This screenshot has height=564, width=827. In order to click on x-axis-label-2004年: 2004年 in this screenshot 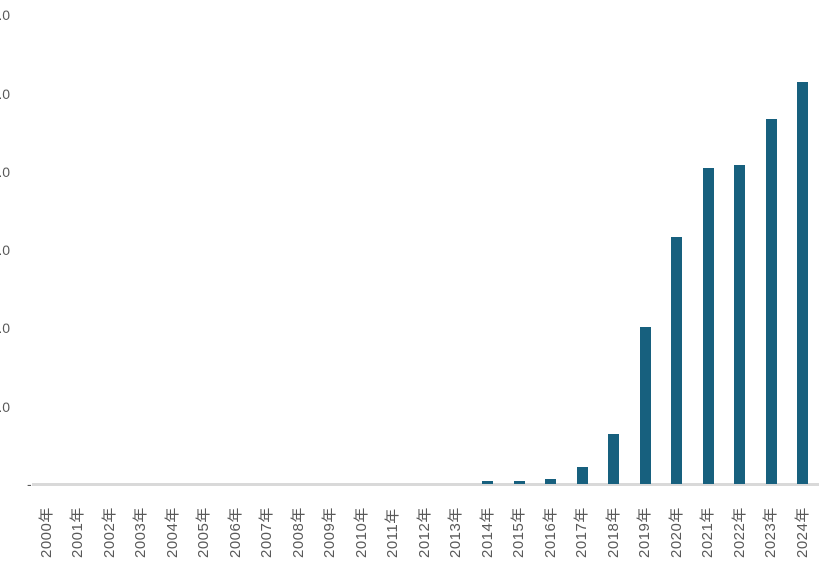, I will do `click(172, 532)`.